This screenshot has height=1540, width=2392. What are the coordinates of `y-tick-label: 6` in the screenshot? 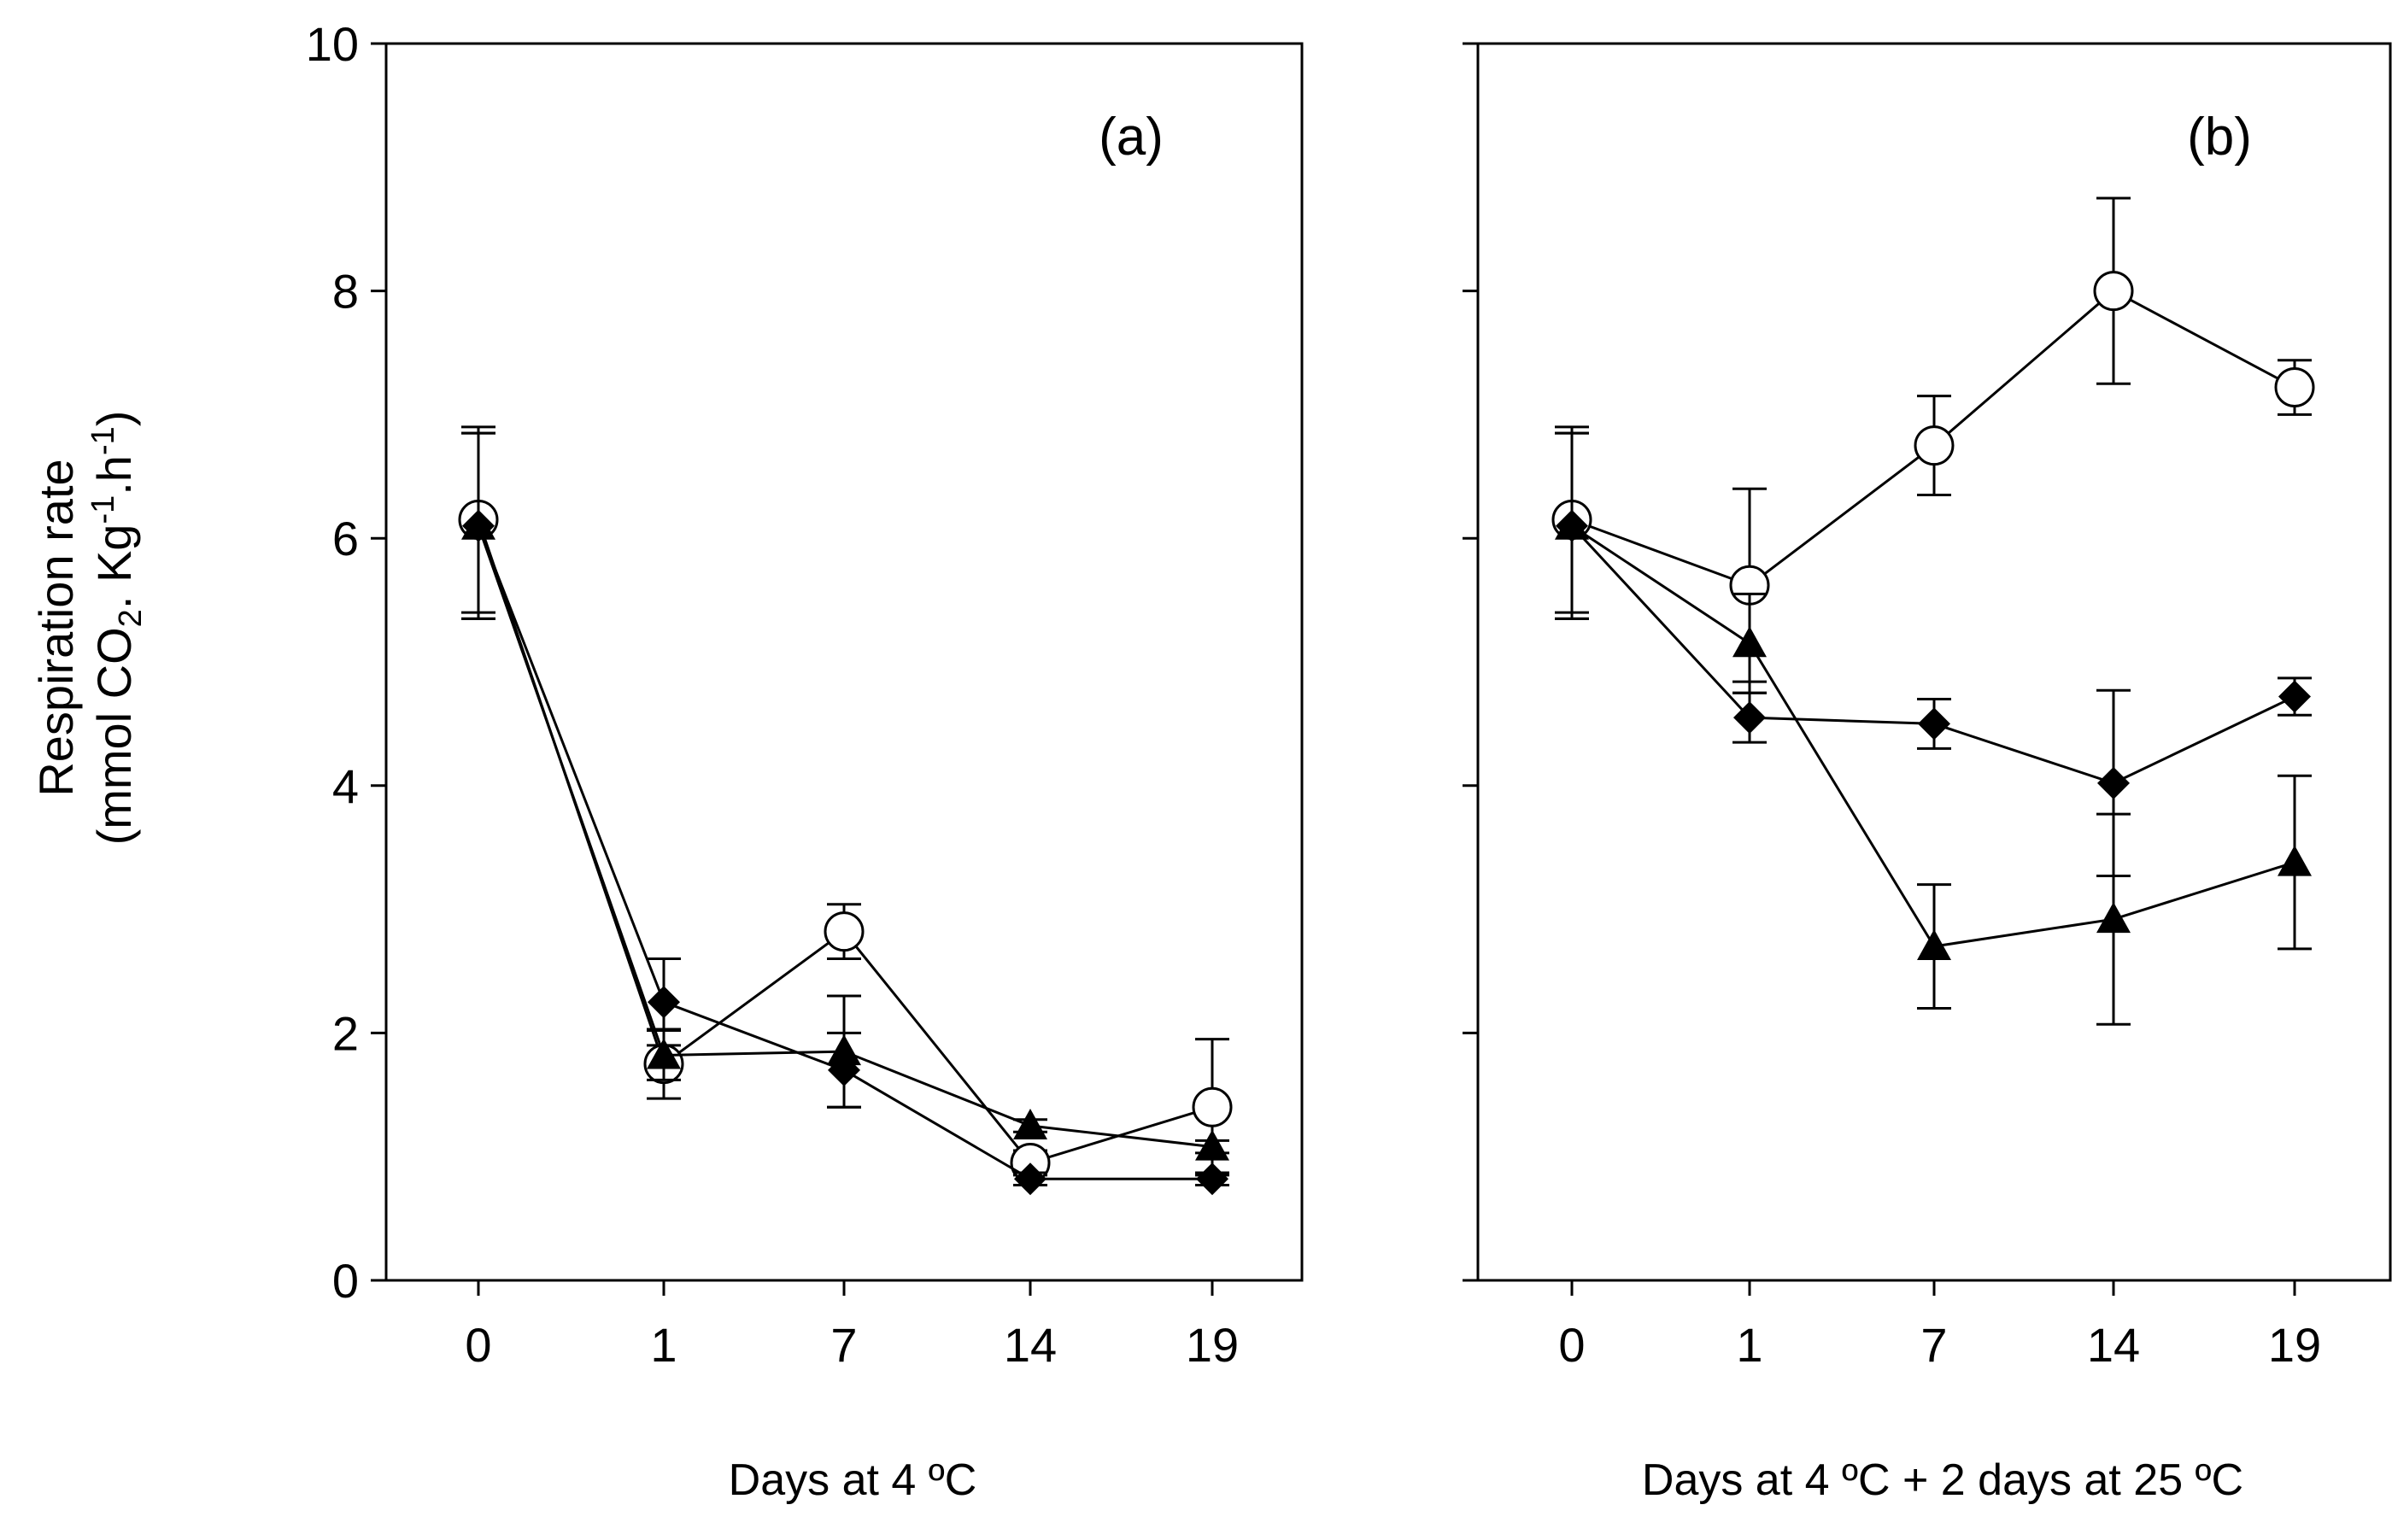 It's located at (346, 538).